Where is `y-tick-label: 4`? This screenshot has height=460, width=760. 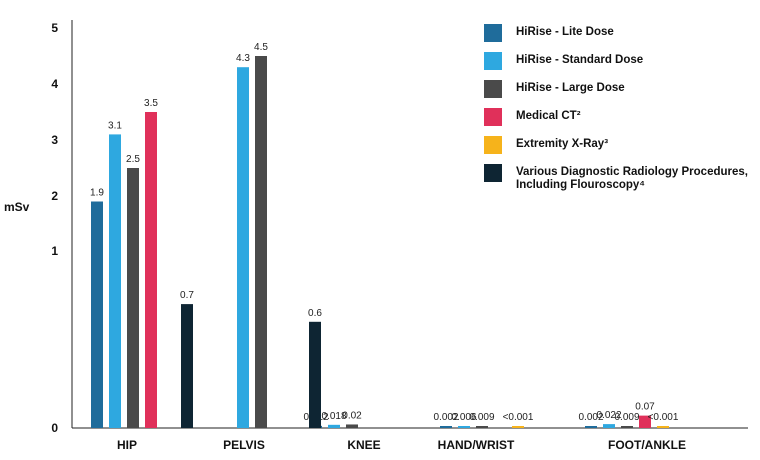 y-tick-label: 4 is located at coordinates (54, 84).